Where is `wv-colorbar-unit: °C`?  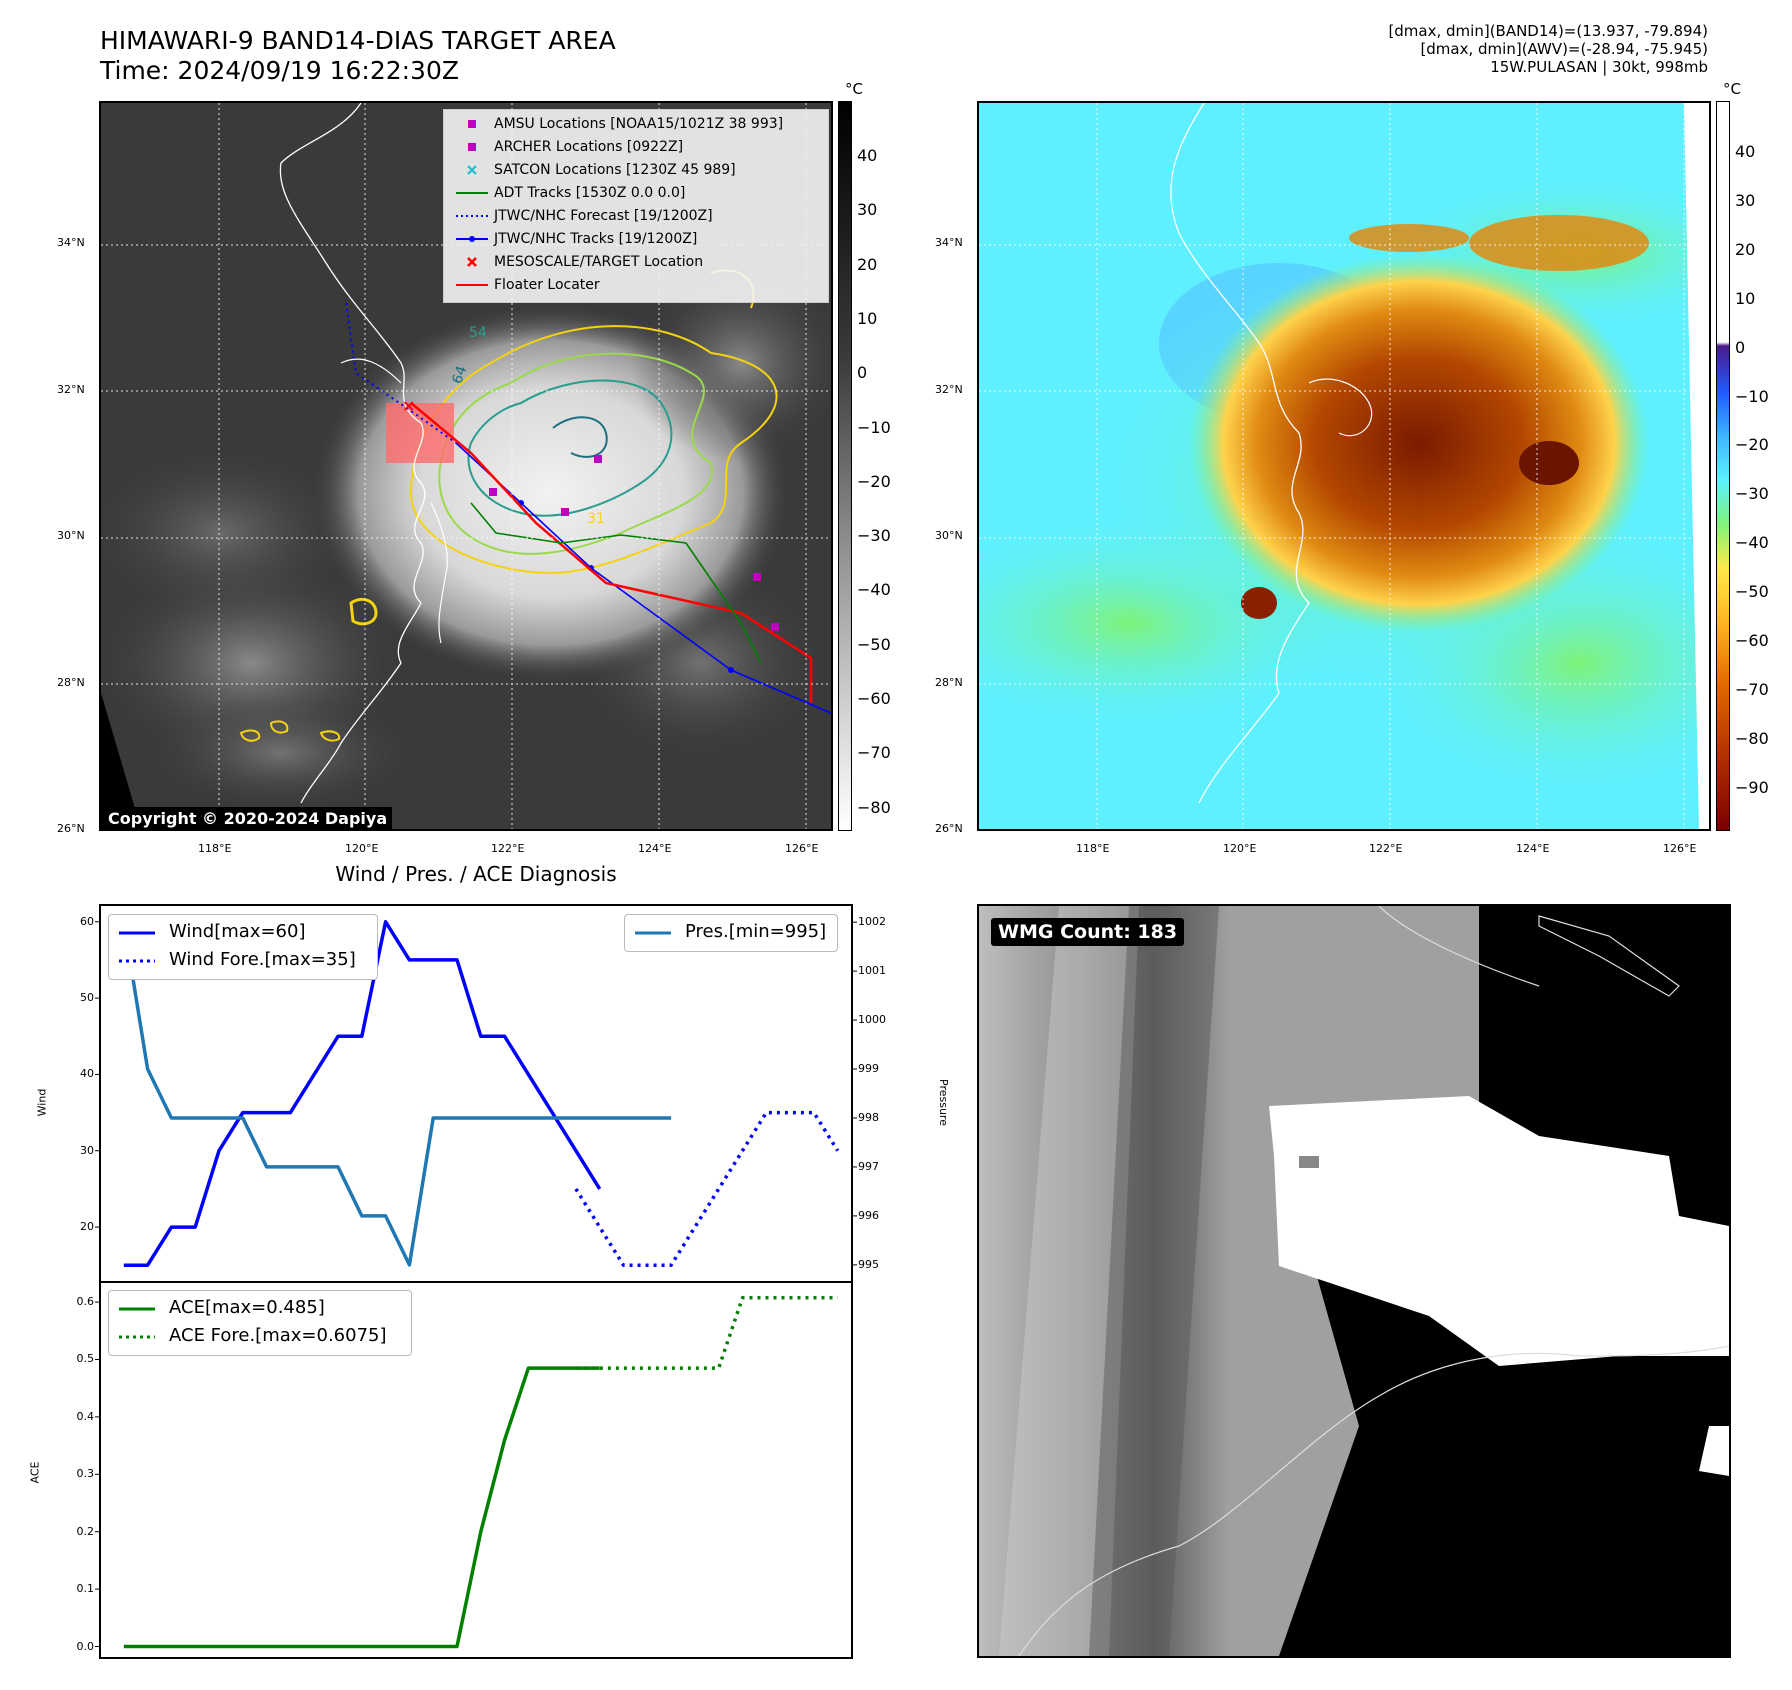
wv-colorbar-unit: °C is located at coordinates (1732, 89).